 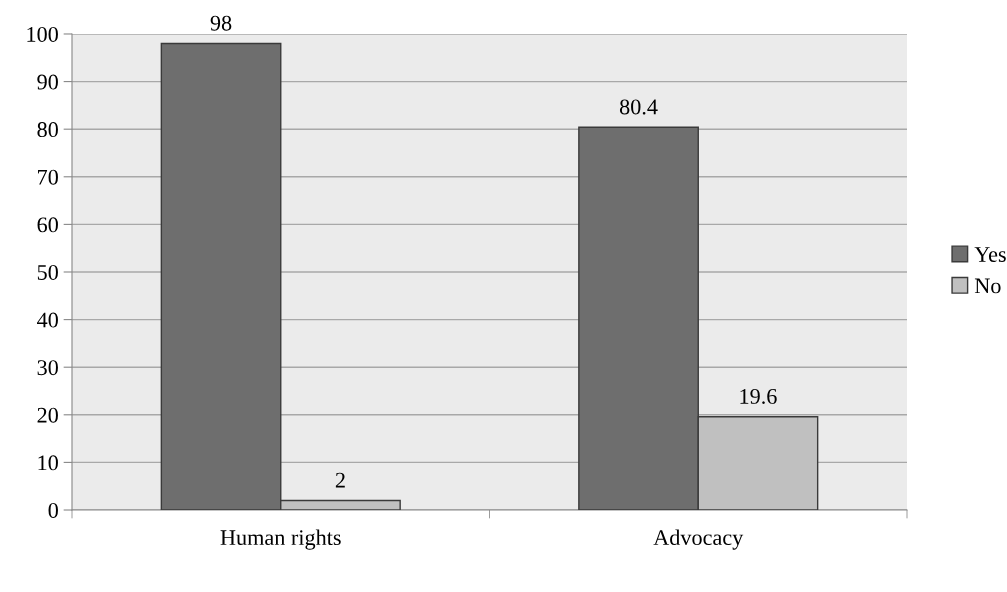 What do you see at coordinates (638, 107) in the screenshot?
I see `data-label: 80.4` at bounding box center [638, 107].